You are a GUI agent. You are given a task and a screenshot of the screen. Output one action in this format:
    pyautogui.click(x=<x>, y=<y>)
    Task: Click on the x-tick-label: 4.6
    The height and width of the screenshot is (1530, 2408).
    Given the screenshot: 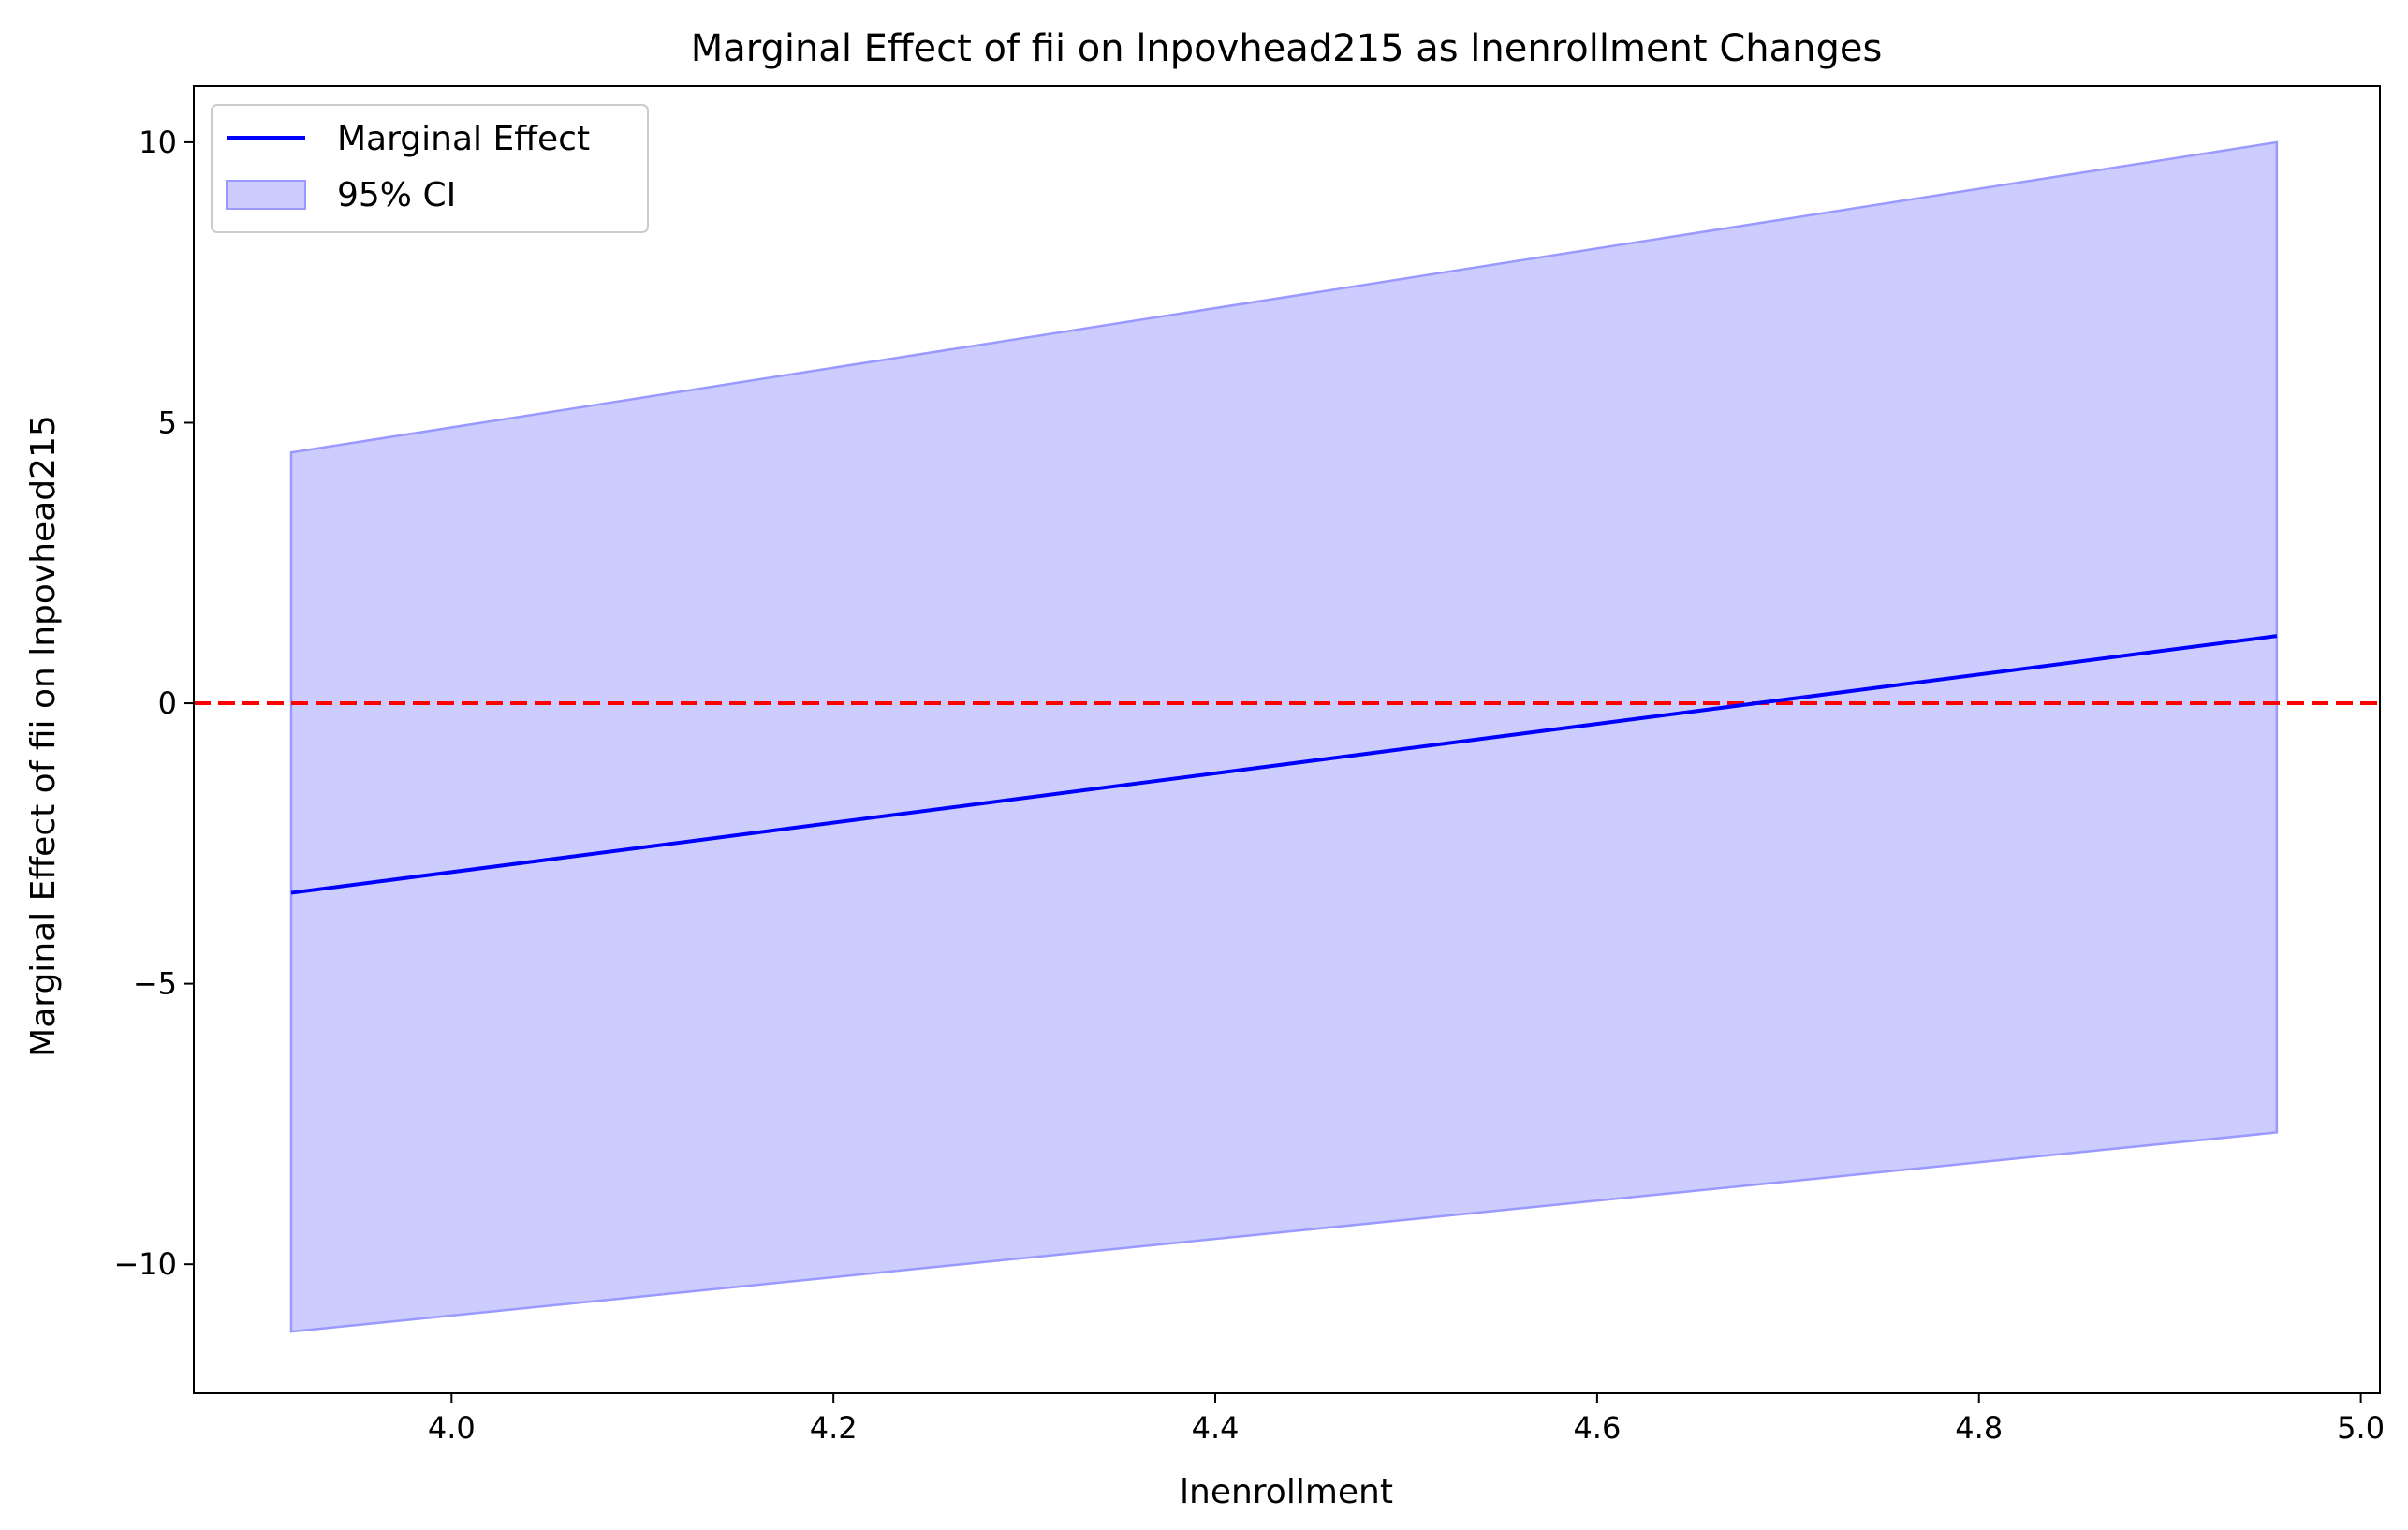 What is the action you would take?
    pyautogui.click(x=1597, y=1428)
    